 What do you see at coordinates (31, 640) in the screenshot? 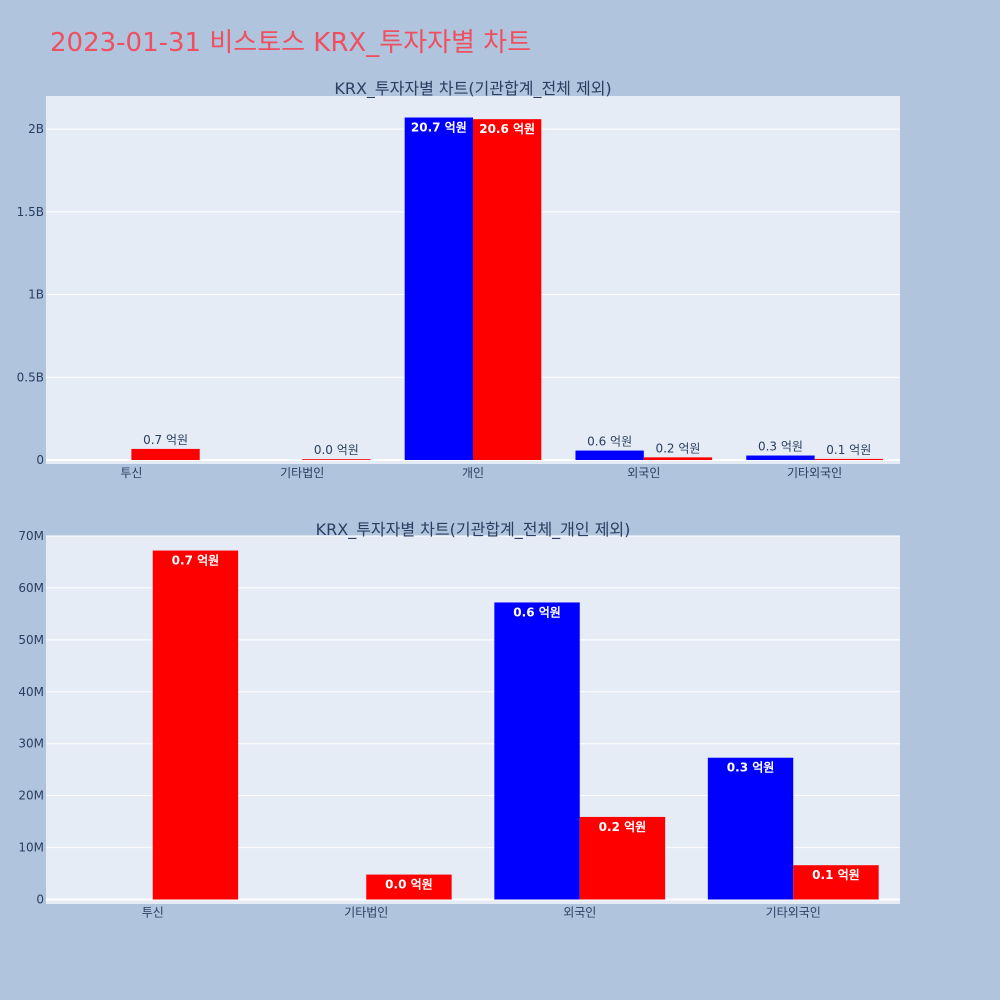
I see `y-tick-label: 50M` at bounding box center [31, 640].